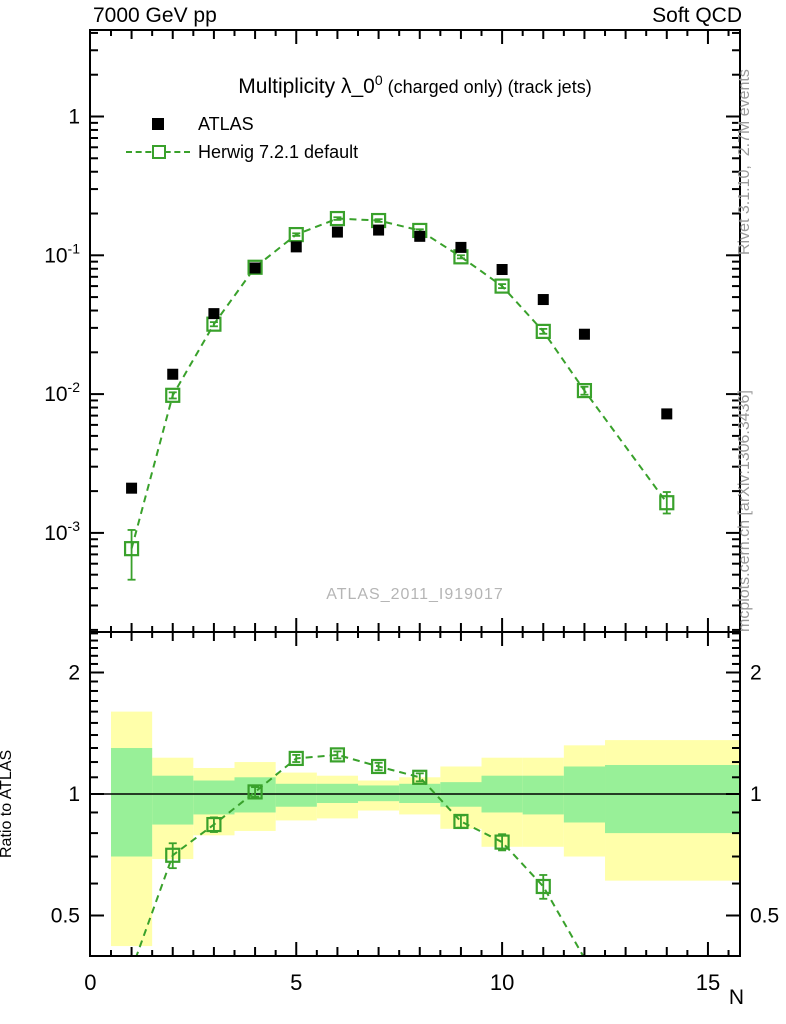  Describe the element at coordinates (708, 982) in the screenshot. I see `x-tick-label: 15` at that location.